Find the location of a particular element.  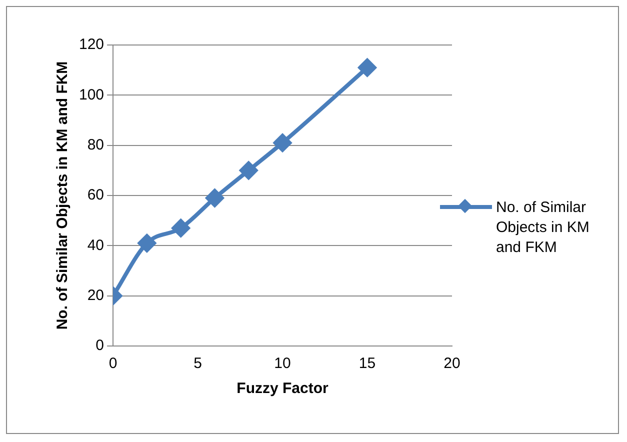

x-tick-label: 10 is located at coordinates (282, 363).